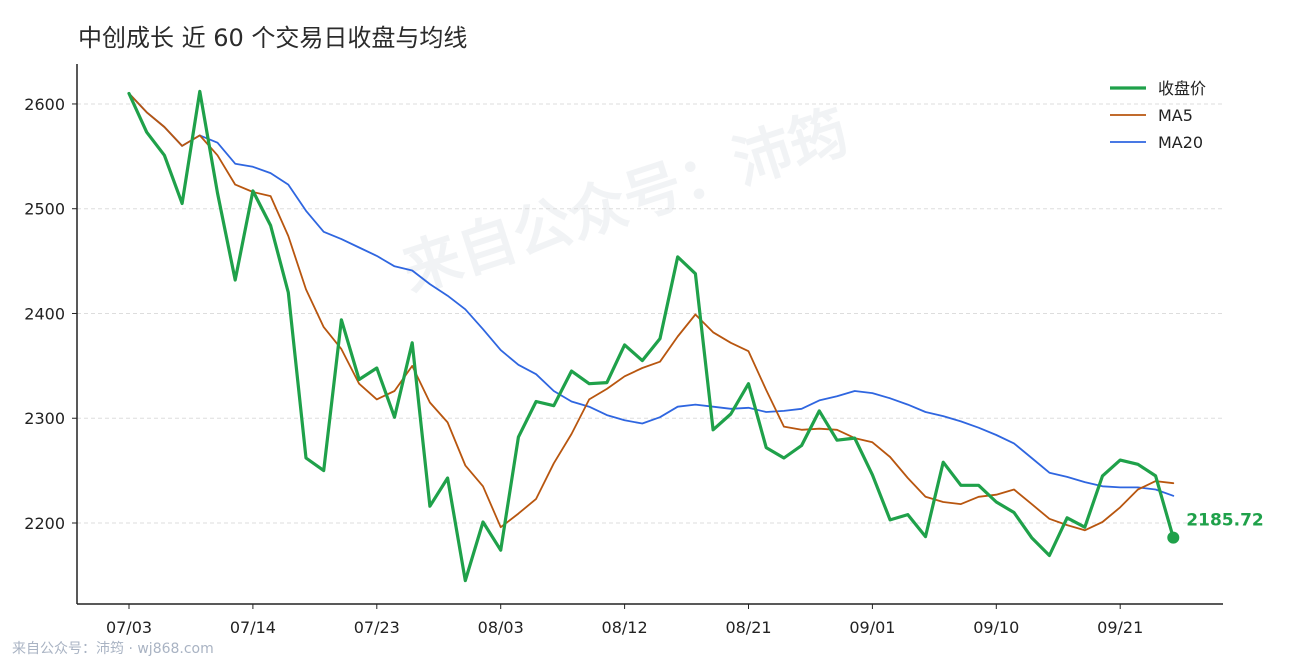 The height and width of the screenshot is (660, 1290). What do you see at coordinates (1175, 115) in the screenshot?
I see `legend-label-ma5: MA5` at bounding box center [1175, 115].